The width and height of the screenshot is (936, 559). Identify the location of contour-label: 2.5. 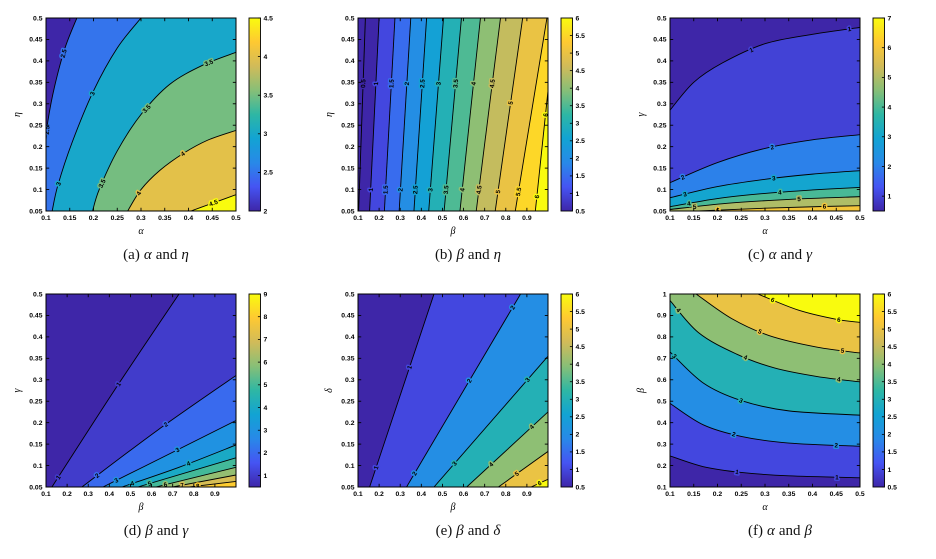
(416, 190).